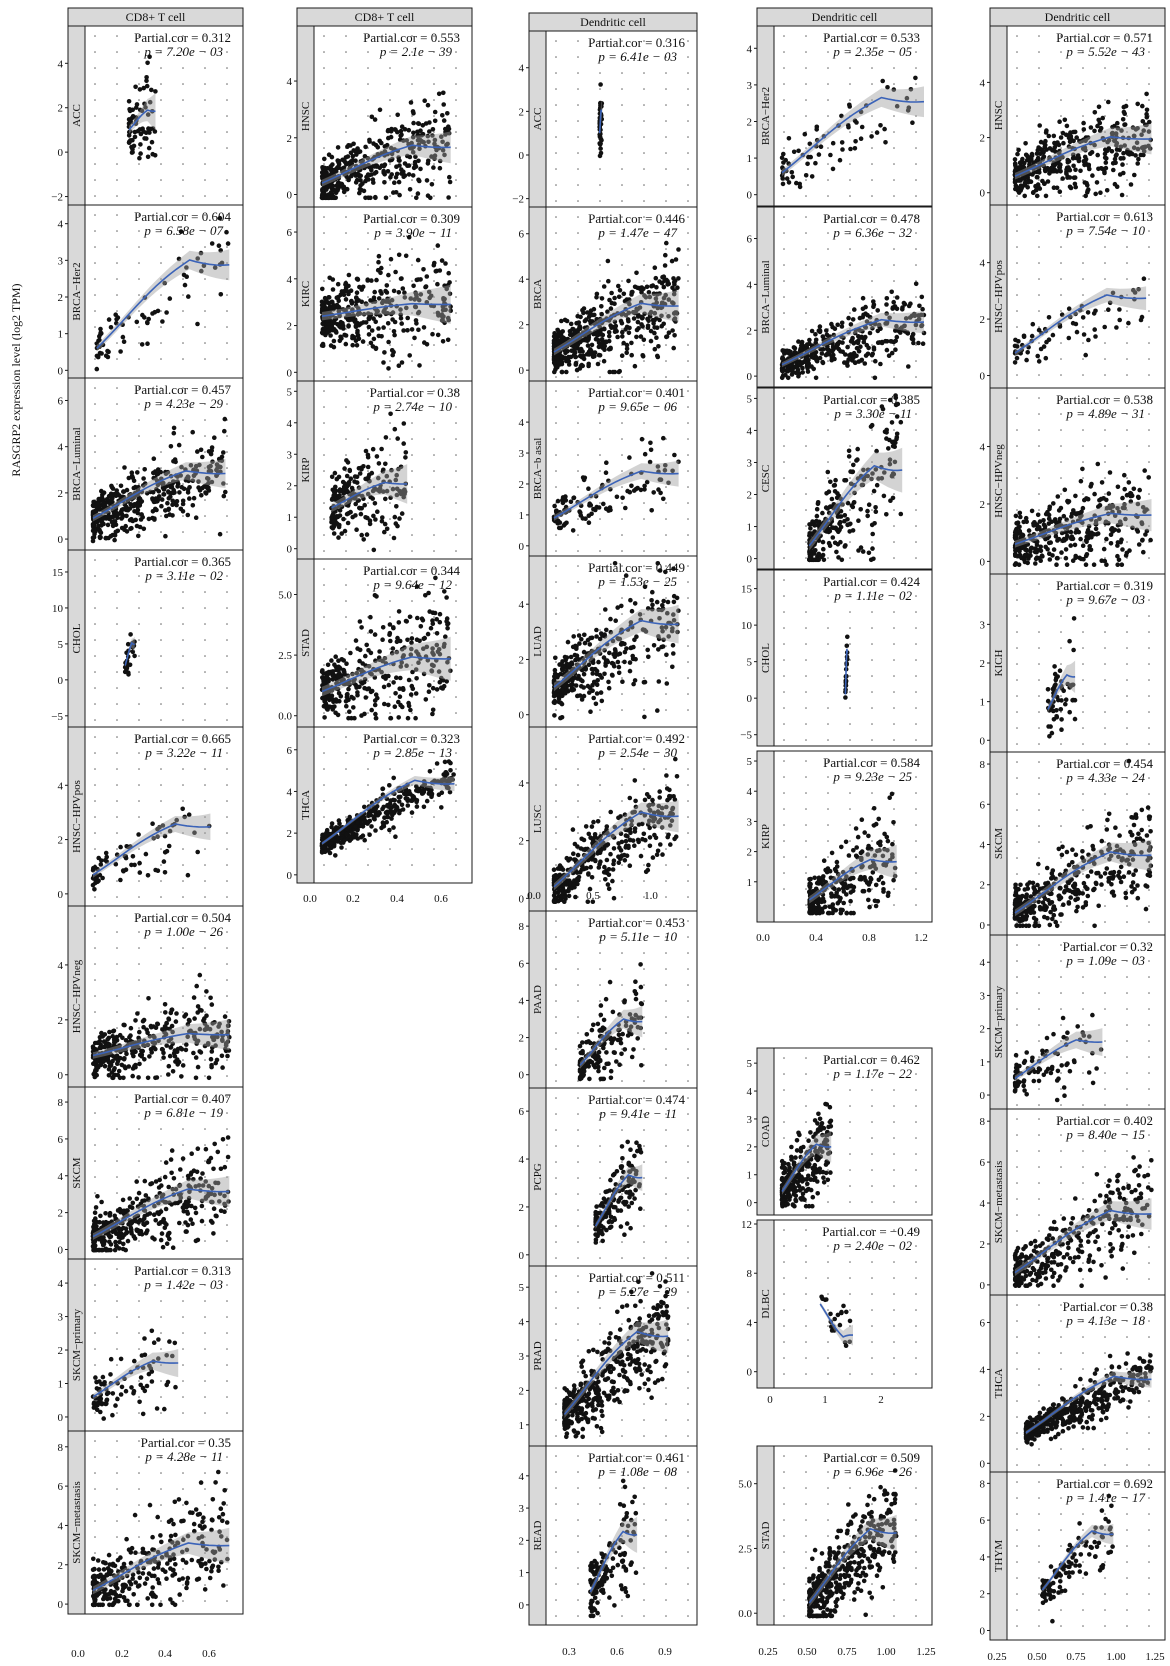 The image size is (1170, 1666). What do you see at coordinates (183, 1284) in the screenshot?
I see `panel-c1-skcm-primary-p-value: p = 1.42e − 03` at bounding box center [183, 1284].